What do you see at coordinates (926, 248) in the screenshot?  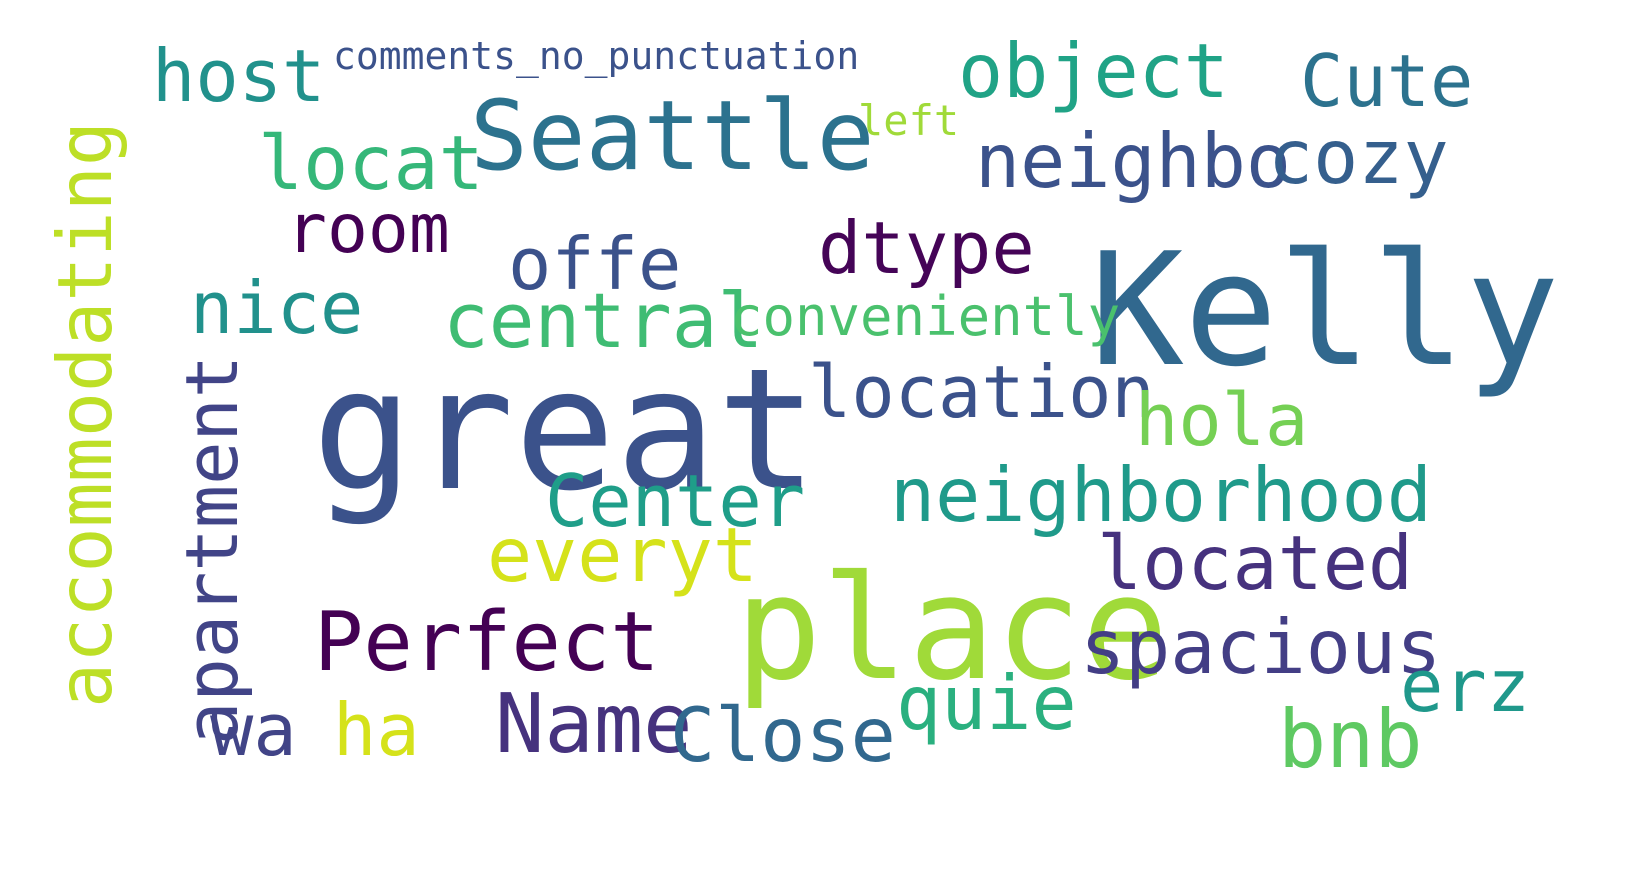 I see `word-dtype: dtype` at bounding box center [926, 248].